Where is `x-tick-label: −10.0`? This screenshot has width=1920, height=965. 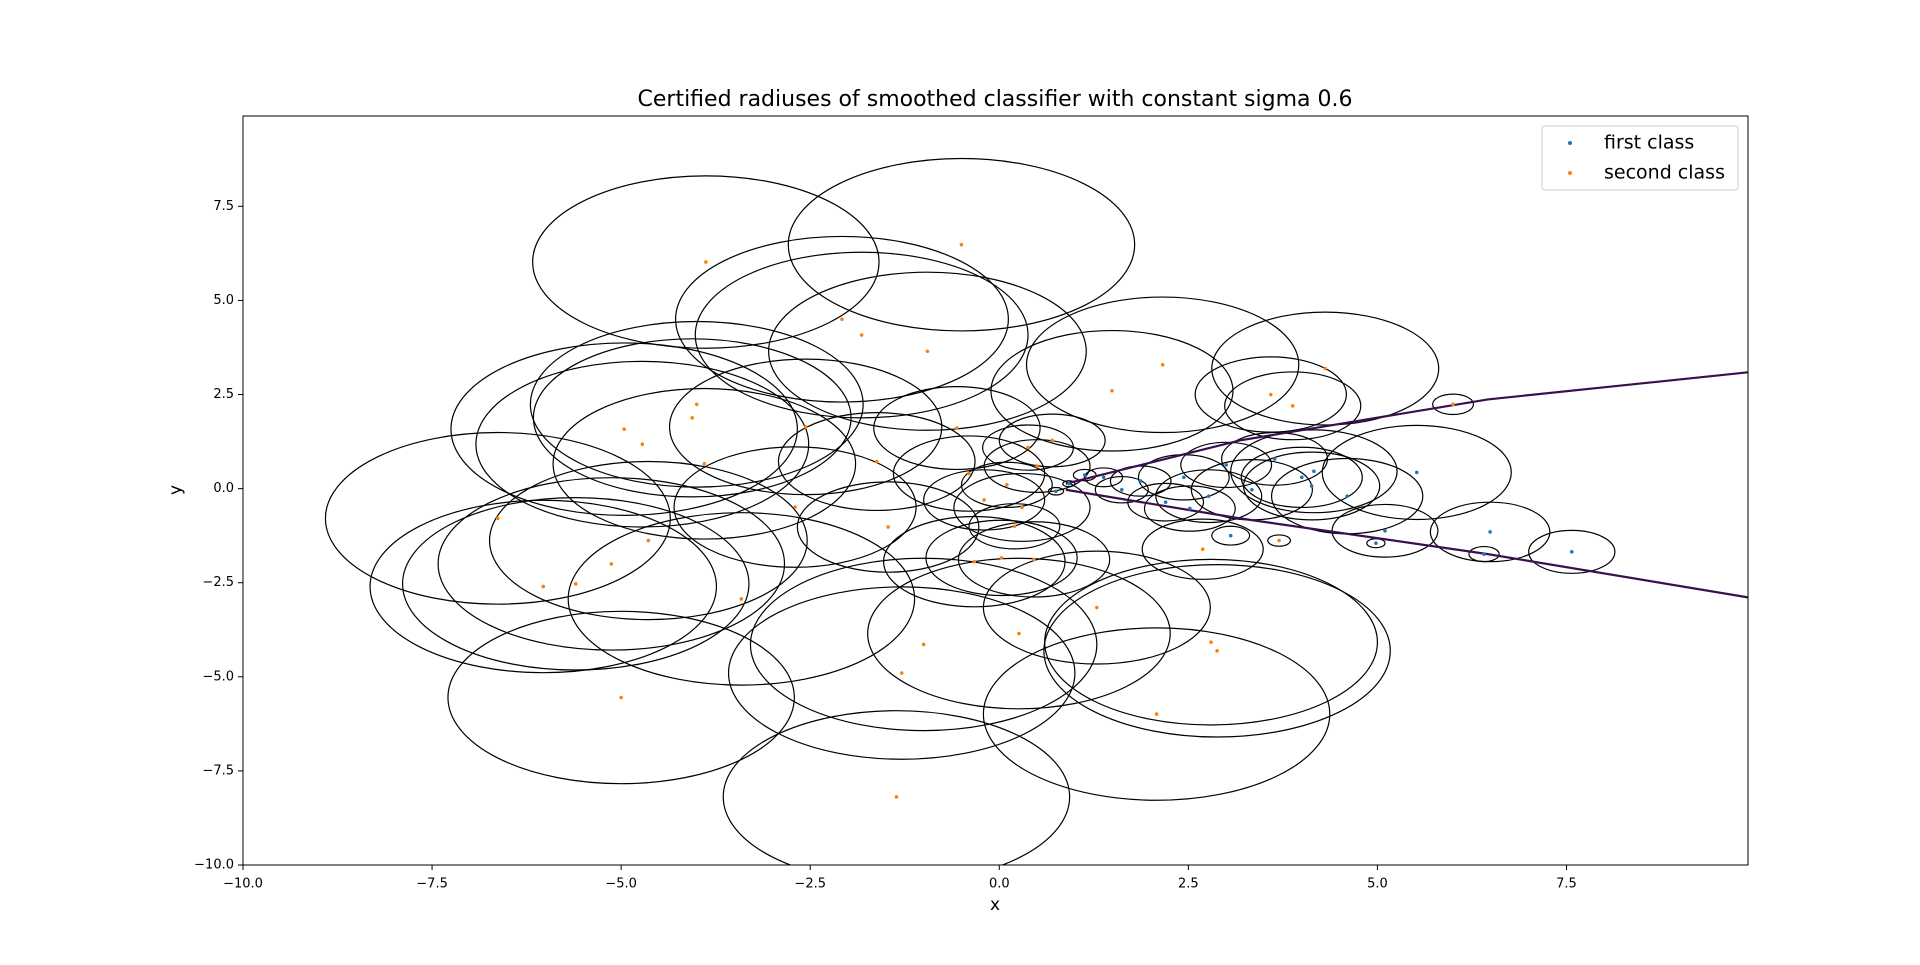
x-tick-label: −10.0 is located at coordinates (243, 884).